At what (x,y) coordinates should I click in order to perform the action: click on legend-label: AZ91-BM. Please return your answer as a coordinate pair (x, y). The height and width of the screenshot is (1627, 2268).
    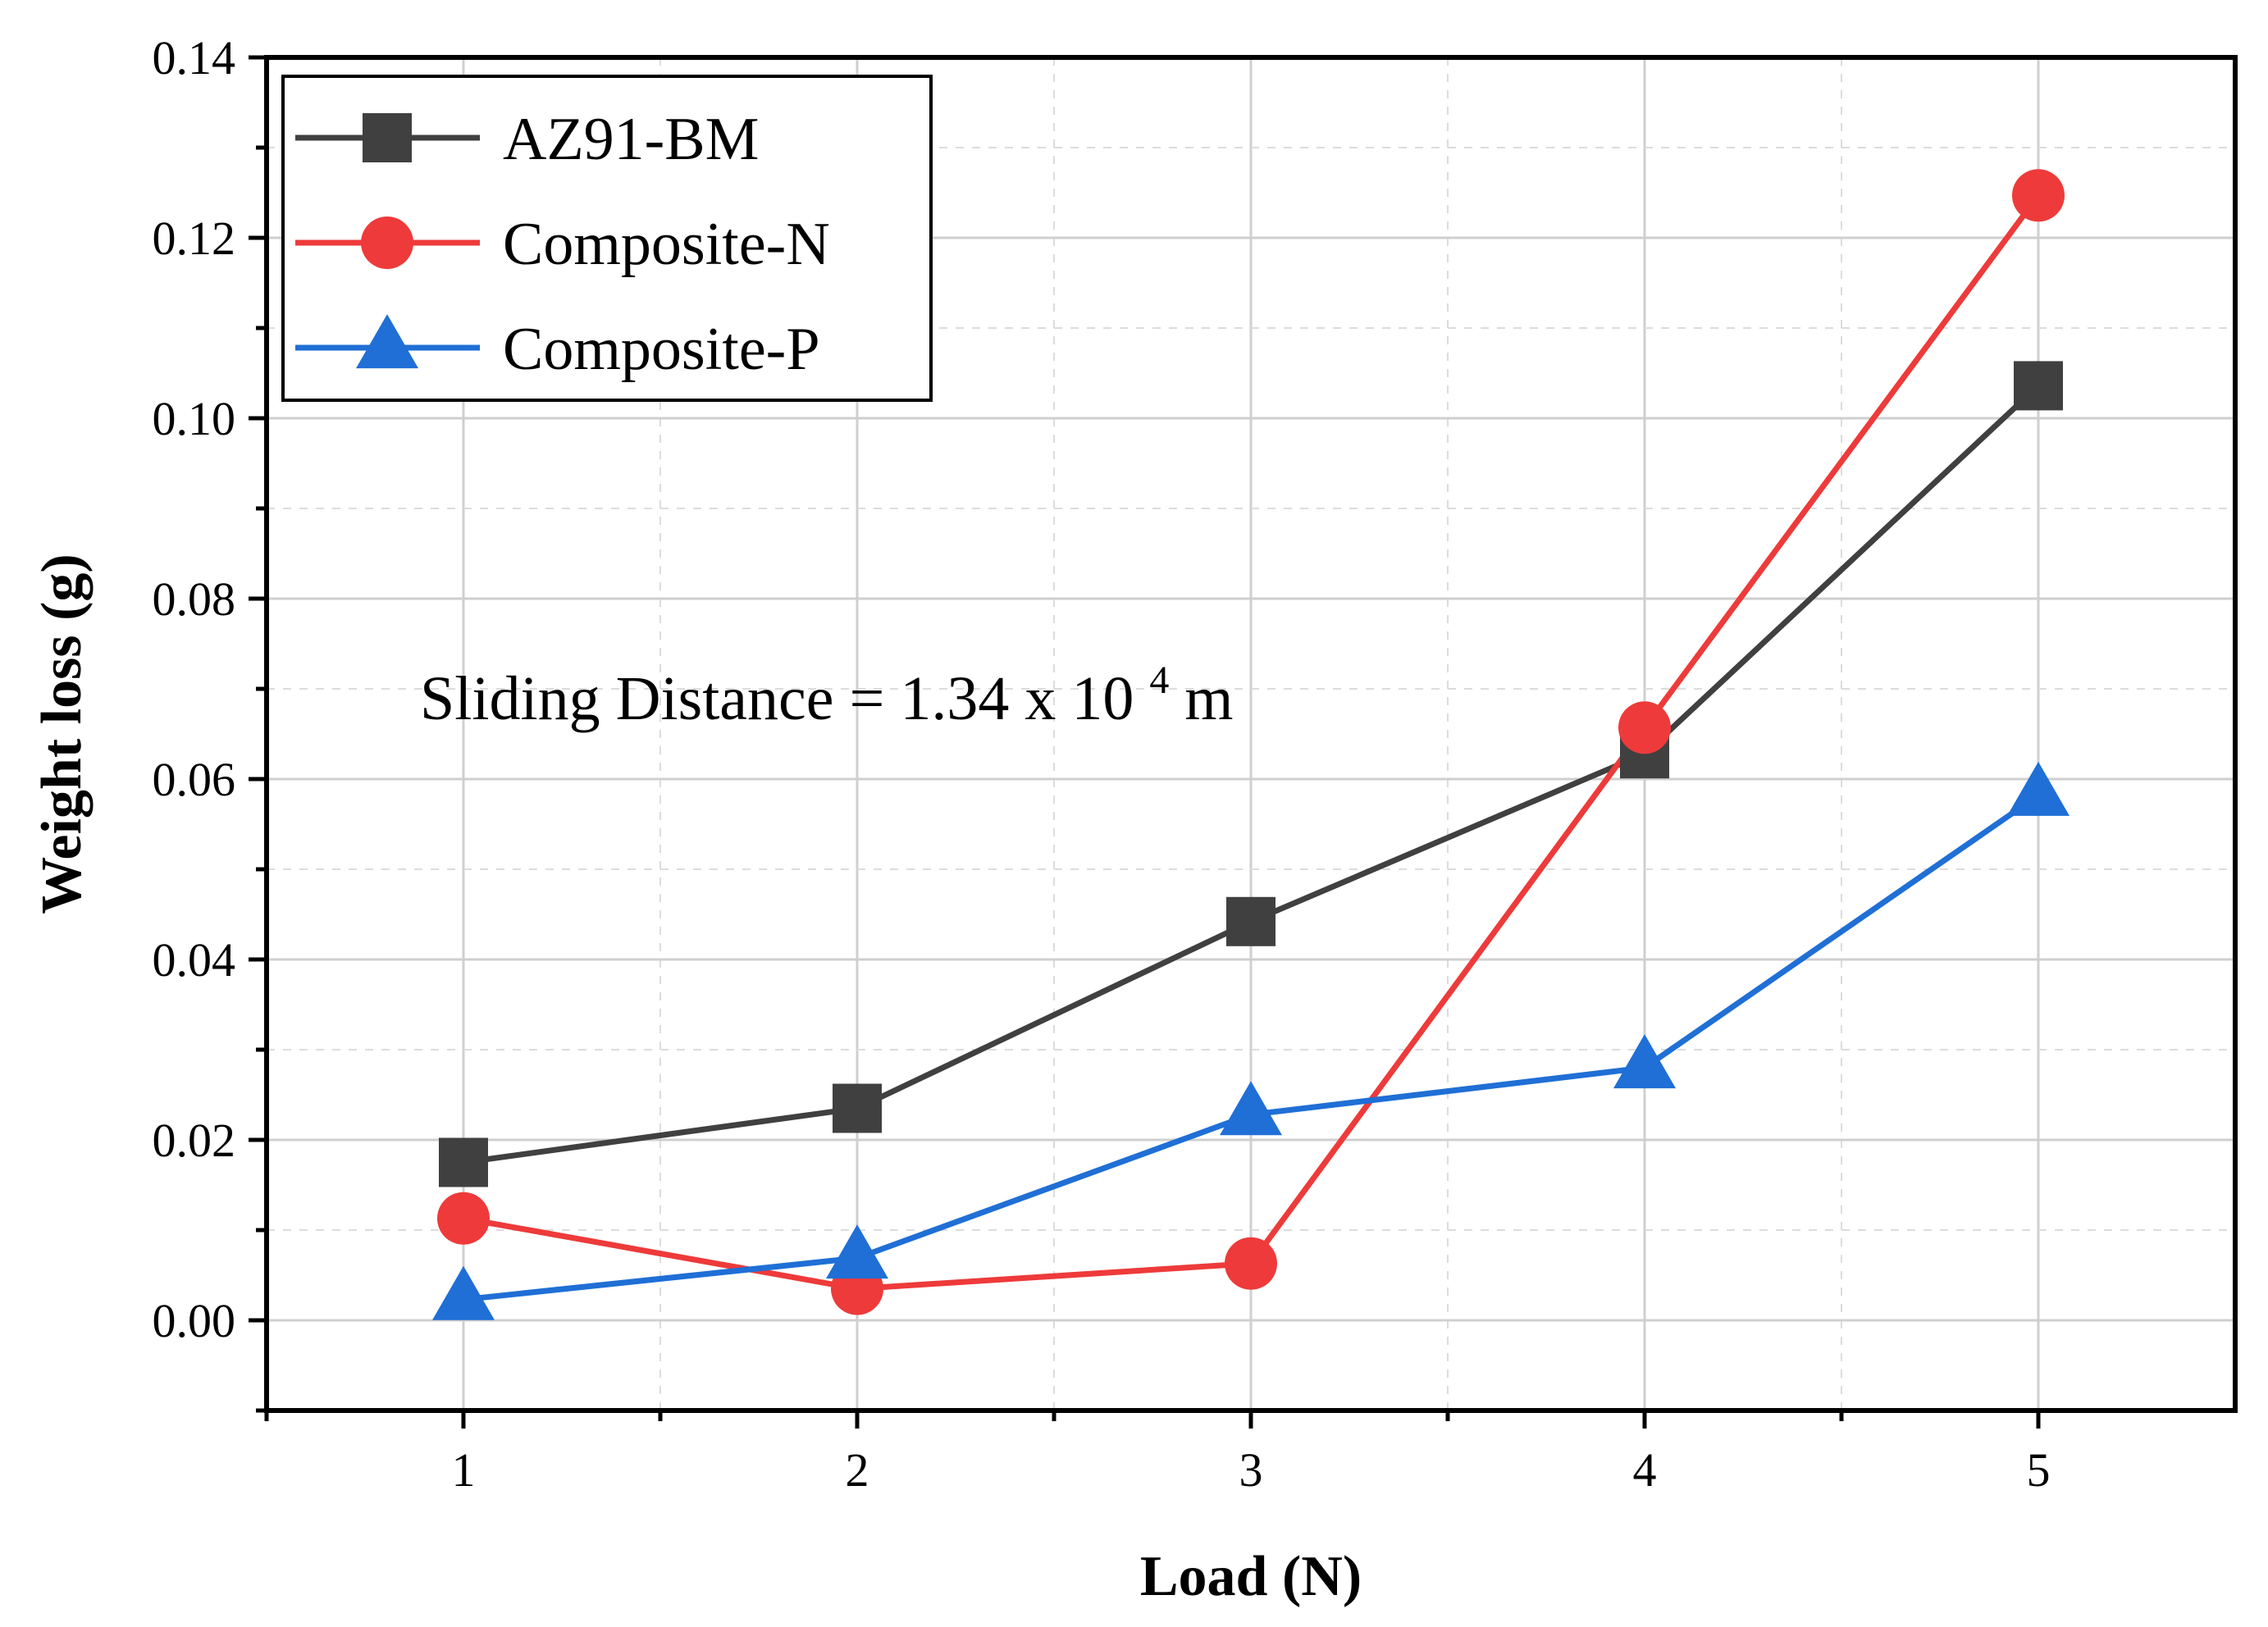
    Looking at the image, I should click on (631, 139).